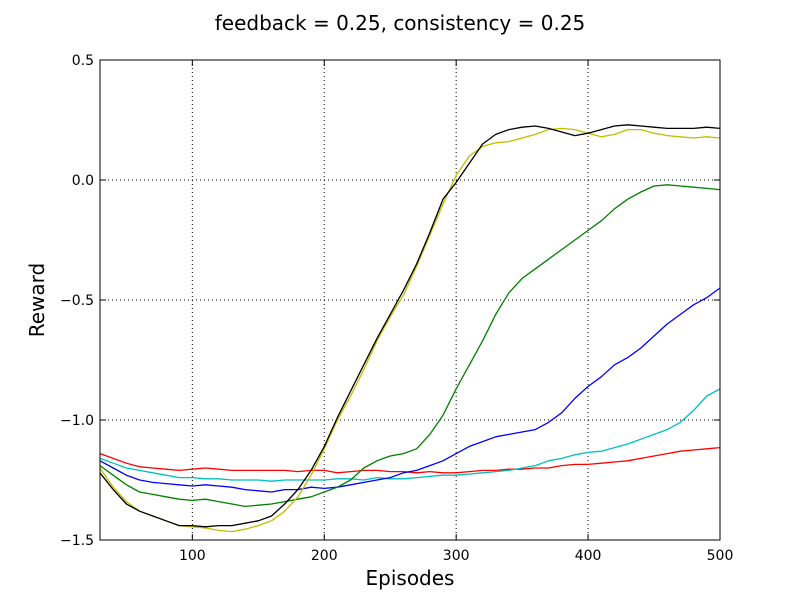 The width and height of the screenshot is (800, 600). Describe the element at coordinates (588, 556) in the screenshot. I see `x-tick-label: 400` at that location.